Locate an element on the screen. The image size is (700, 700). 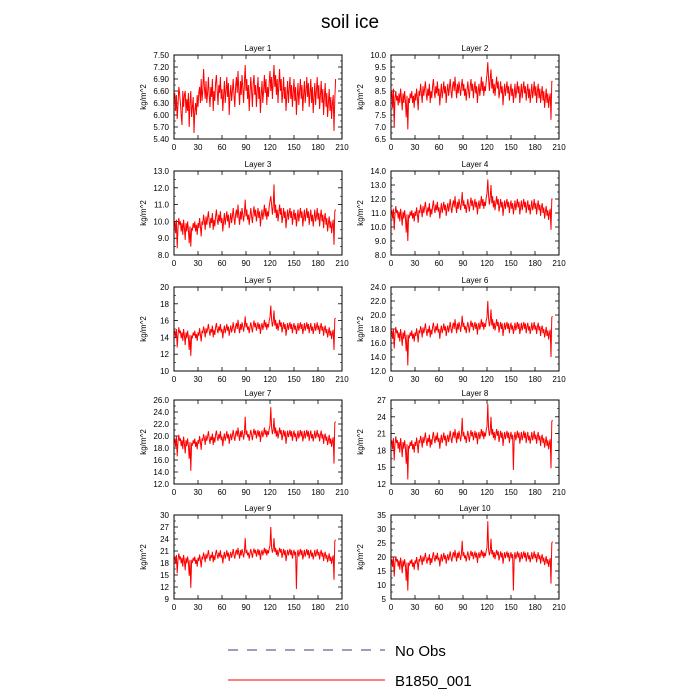
y-tick-label: 7.20 is located at coordinates (161, 67).